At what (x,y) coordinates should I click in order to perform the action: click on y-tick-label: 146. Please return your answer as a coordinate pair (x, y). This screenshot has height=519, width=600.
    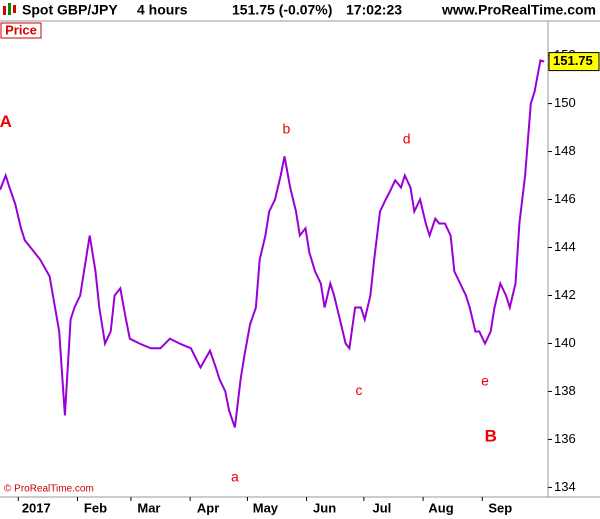
    Looking at the image, I should click on (565, 198).